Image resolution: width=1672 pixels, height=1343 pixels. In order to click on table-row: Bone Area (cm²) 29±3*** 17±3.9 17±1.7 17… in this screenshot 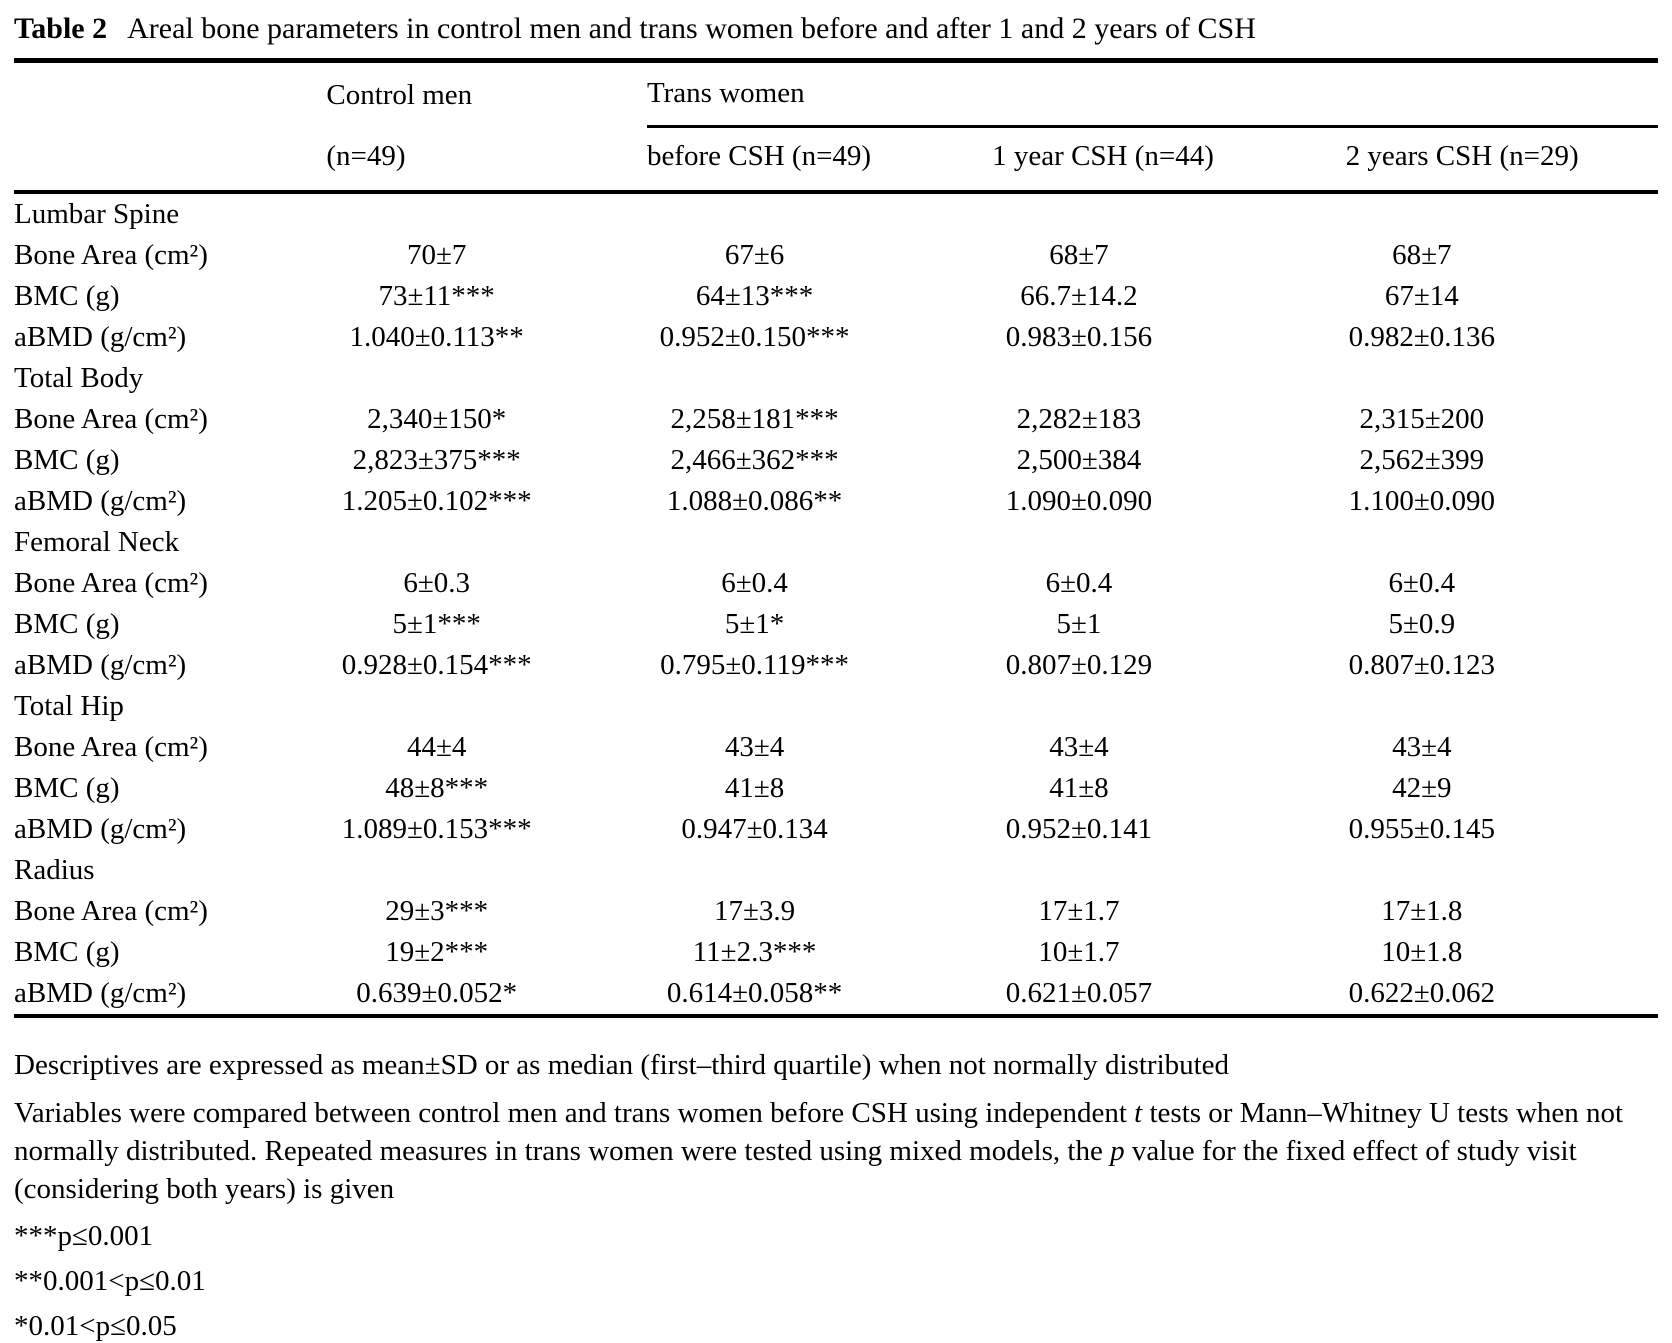, I will do `click(836, 911)`.